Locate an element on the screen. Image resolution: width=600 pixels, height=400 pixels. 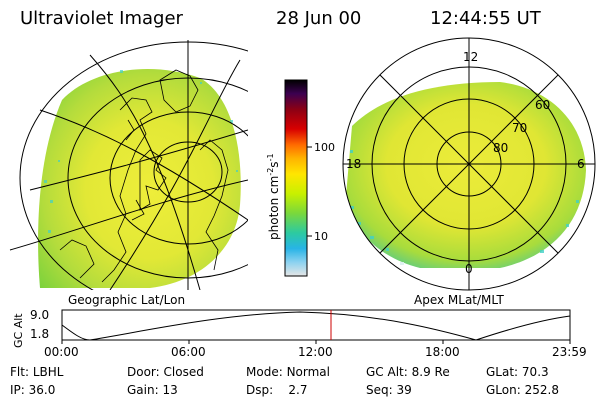
timeline-ytick-9: 9.0 is located at coordinates (39, 315).